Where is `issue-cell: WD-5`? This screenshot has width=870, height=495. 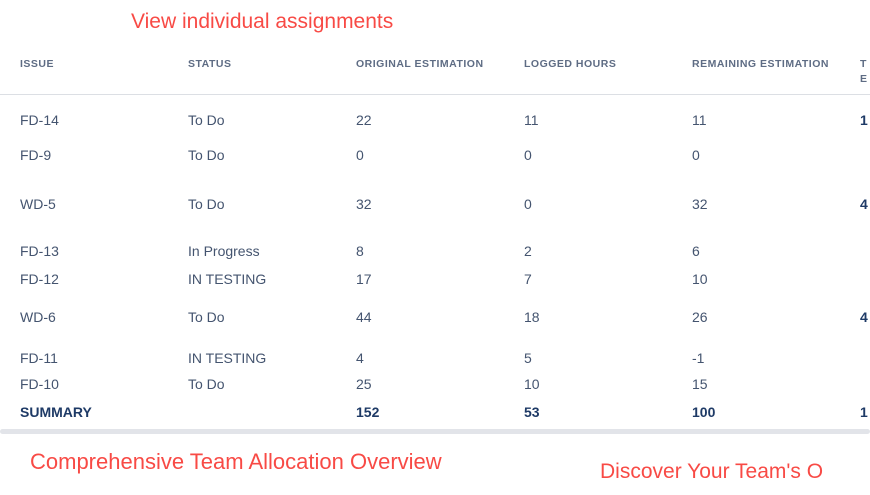 issue-cell: WD-5 is located at coordinates (38, 204).